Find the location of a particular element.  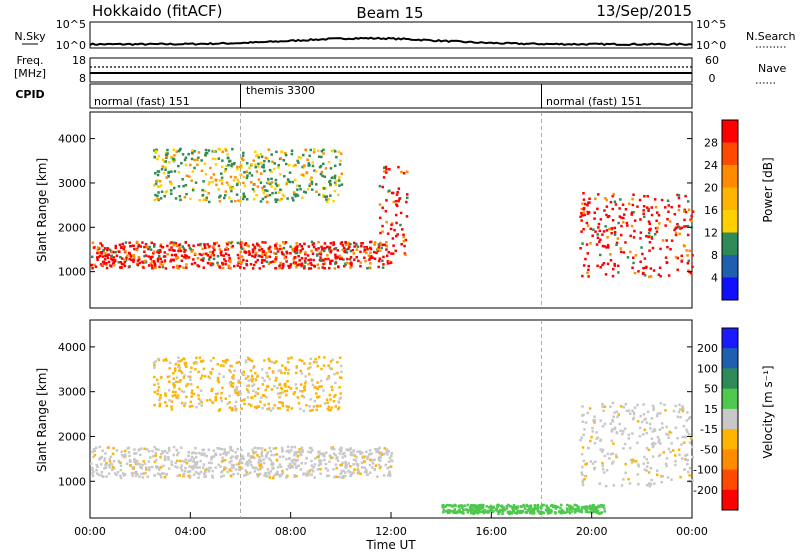

region-main-echo-band is located at coordinates (242, 462).